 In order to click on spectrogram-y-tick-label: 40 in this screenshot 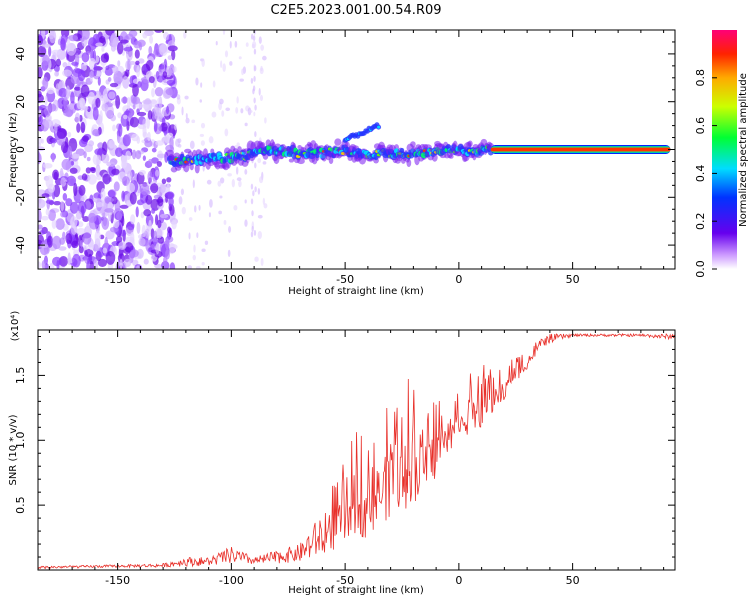, I will do `click(20, 54)`.